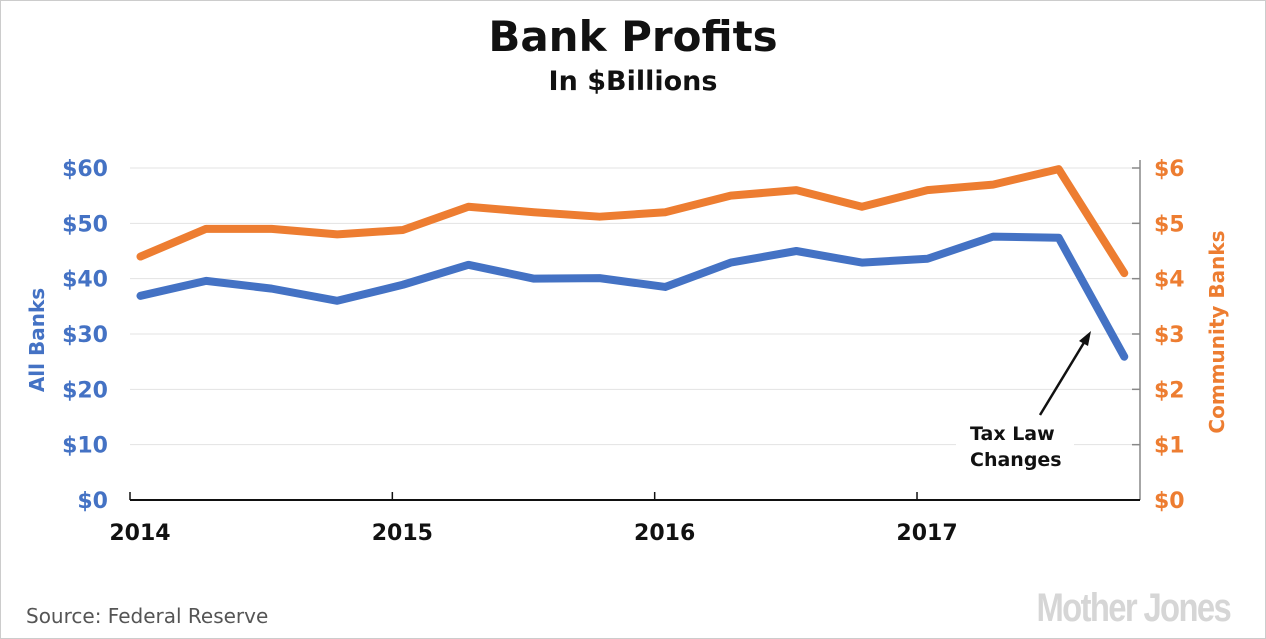 This screenshot has width=1266, height=639. Describe the element at coordinates (1169, 501) in the screenshot. I see `right-tick-label: $0` at that location.